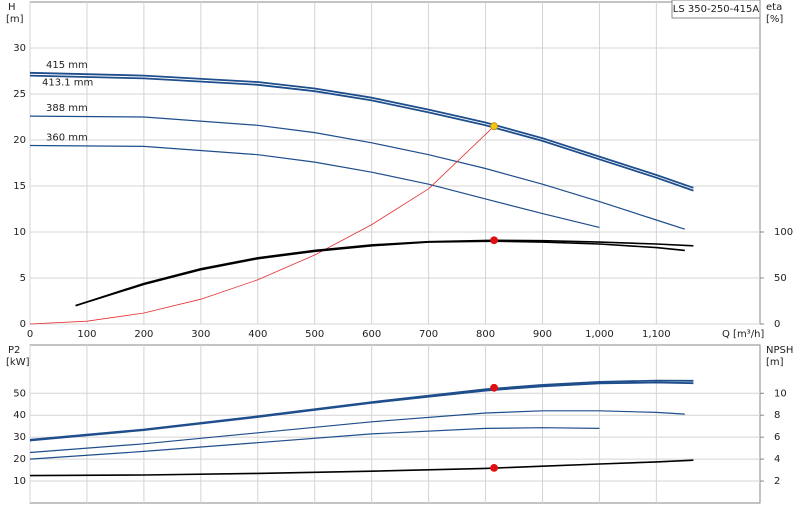 This screenshot has height=524, width=800. I want to click on y-axis-unit: [kW], so click(18, 362).